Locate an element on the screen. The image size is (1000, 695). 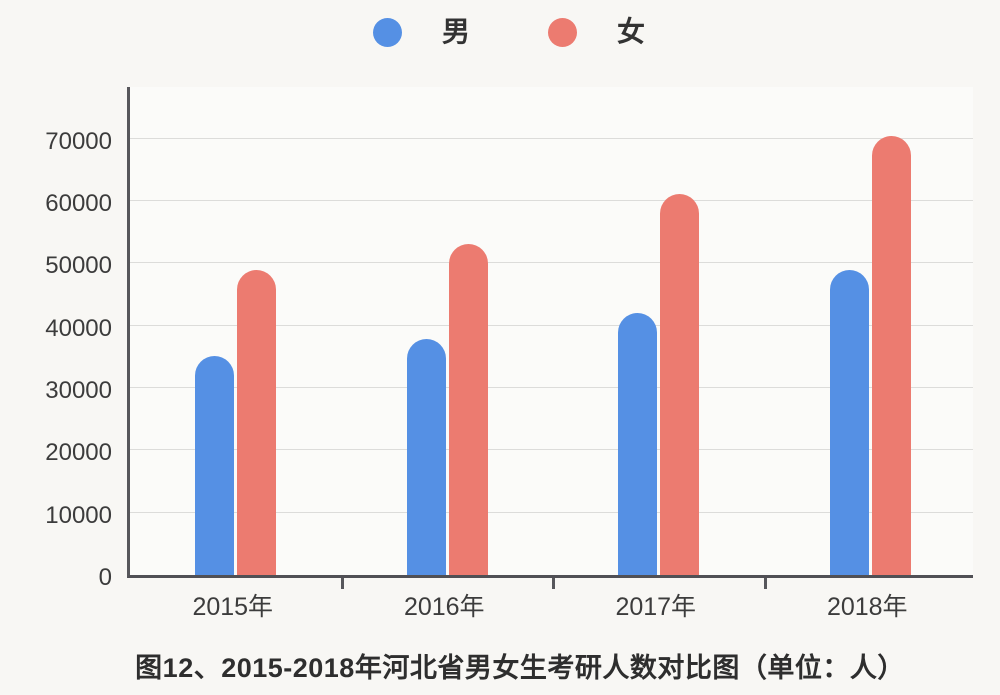
y-axis-label-70000: 70000 is located at coordinates (78, 141).